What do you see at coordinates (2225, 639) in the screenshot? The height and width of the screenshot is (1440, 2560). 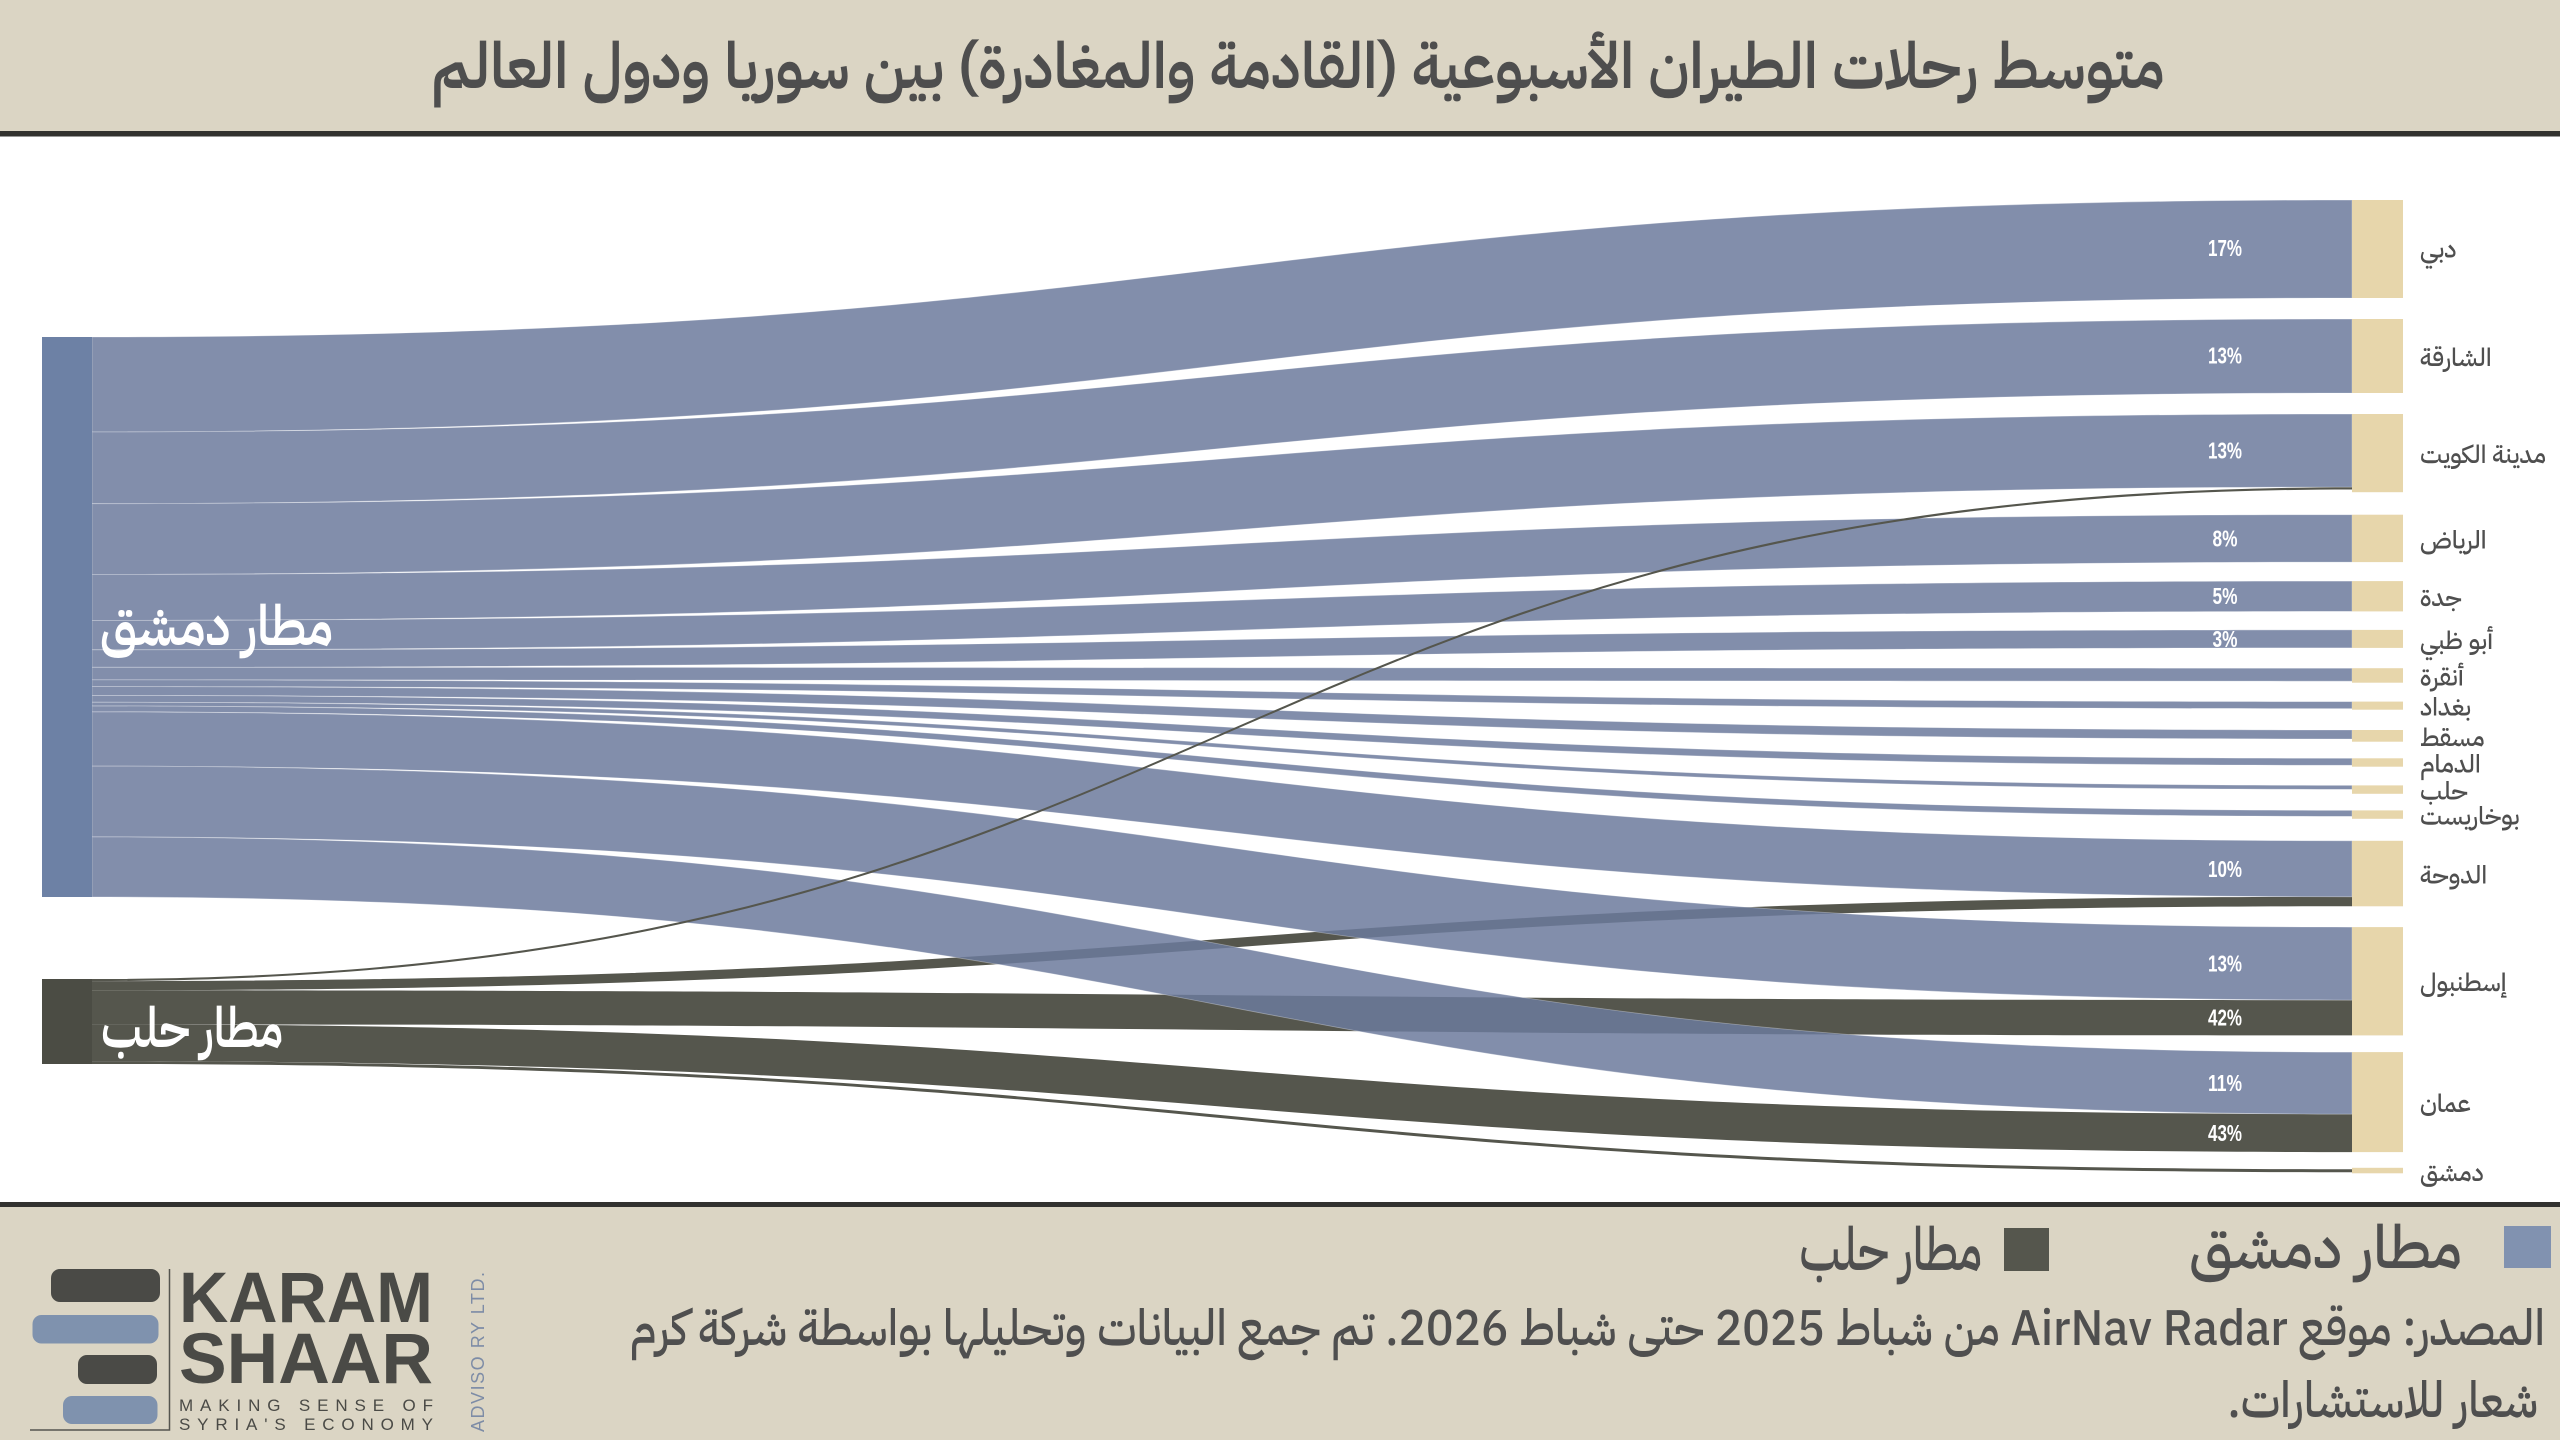 I see `svg-text: 3%` at bounding box center [2225, 639].